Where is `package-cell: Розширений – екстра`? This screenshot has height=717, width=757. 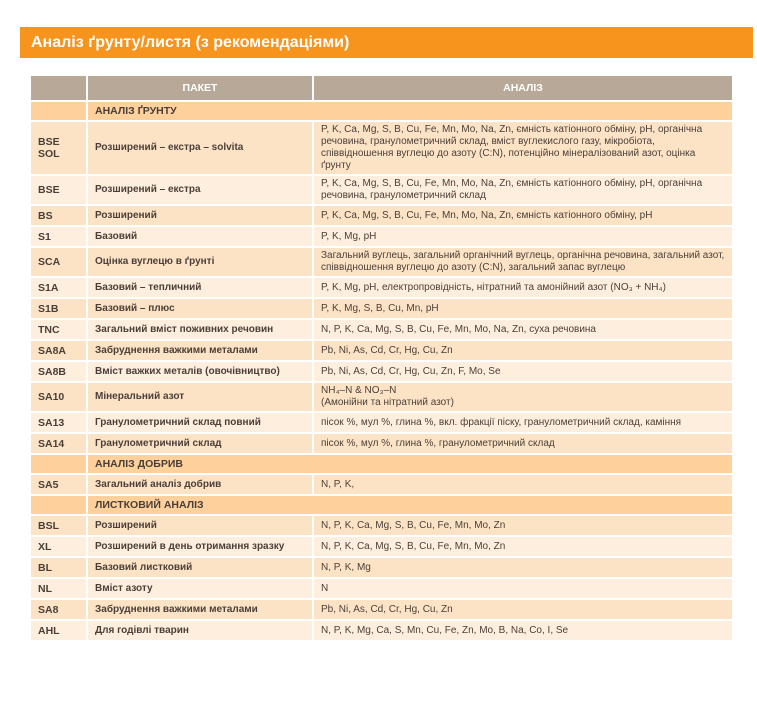 package-cell: Розширений – екстра is located at coordinates (199, 190).